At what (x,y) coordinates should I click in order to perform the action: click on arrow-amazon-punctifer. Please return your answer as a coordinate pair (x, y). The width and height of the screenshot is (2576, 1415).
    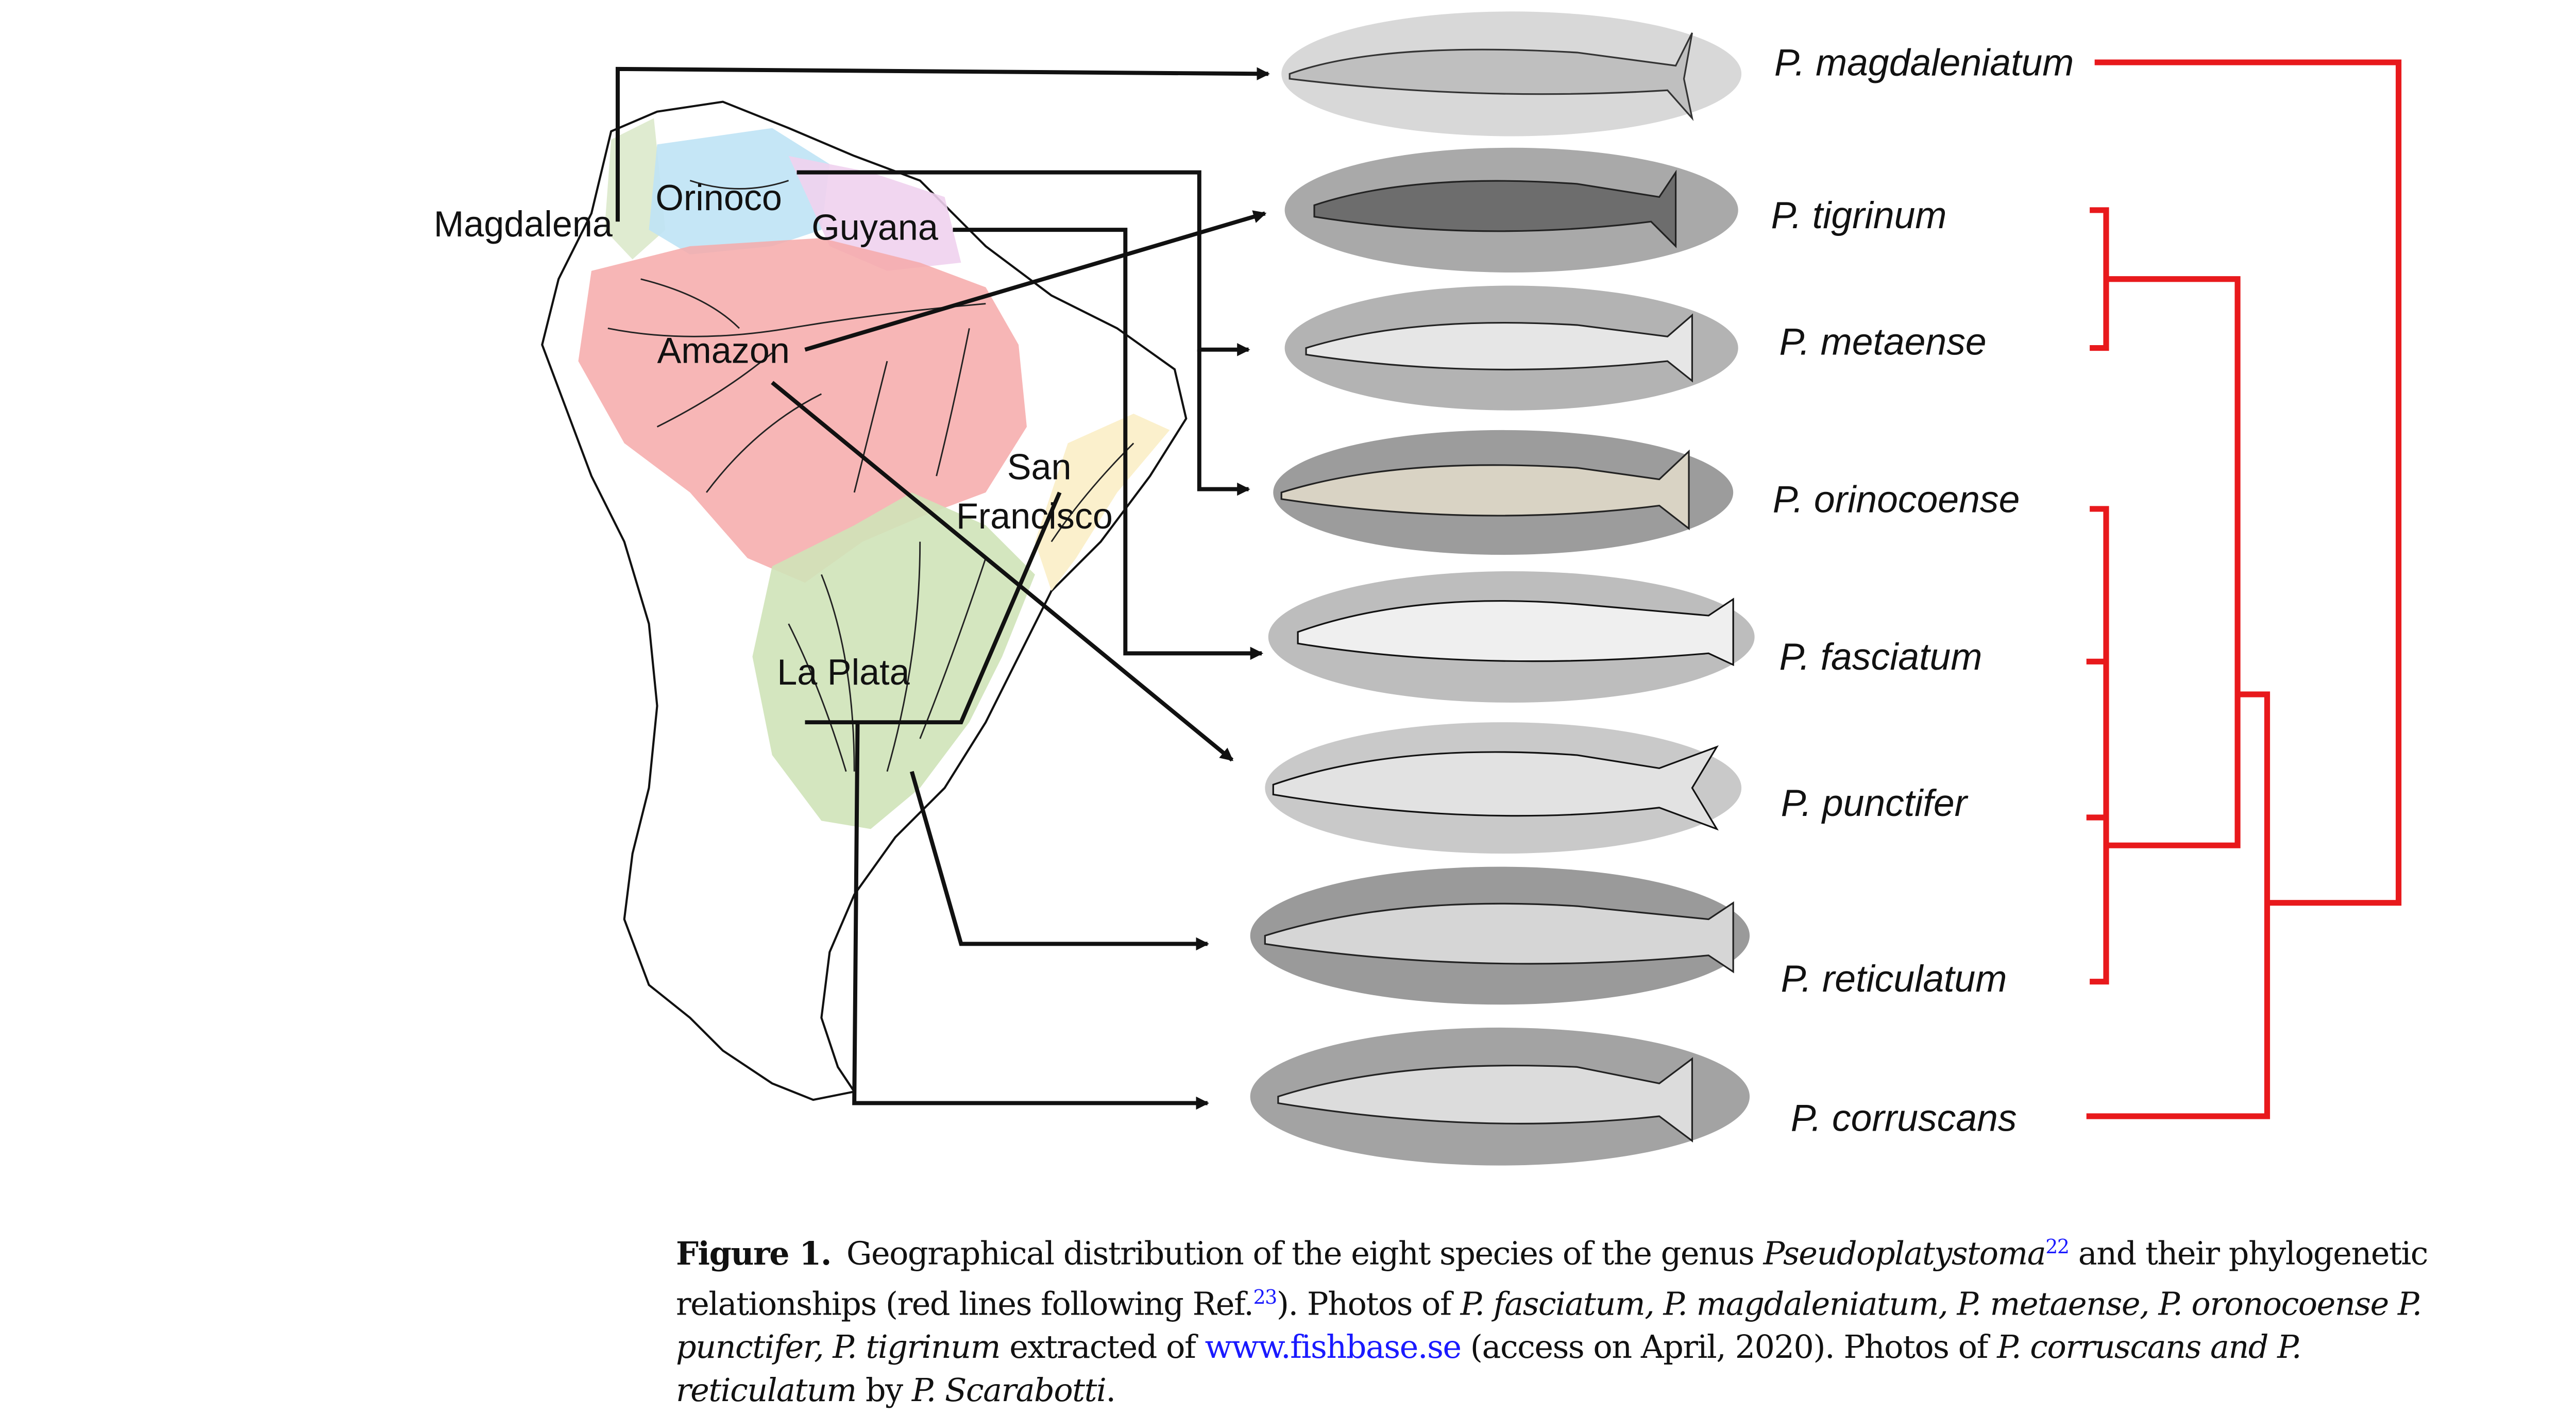
    Looking at the image, I should click on (1003, 571).